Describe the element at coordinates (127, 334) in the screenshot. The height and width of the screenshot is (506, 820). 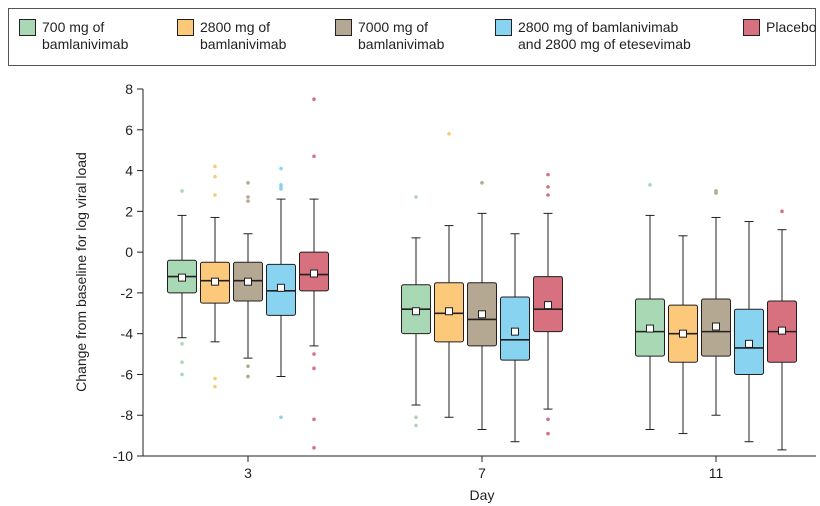
I see `y-tick-label: -4` at that location.